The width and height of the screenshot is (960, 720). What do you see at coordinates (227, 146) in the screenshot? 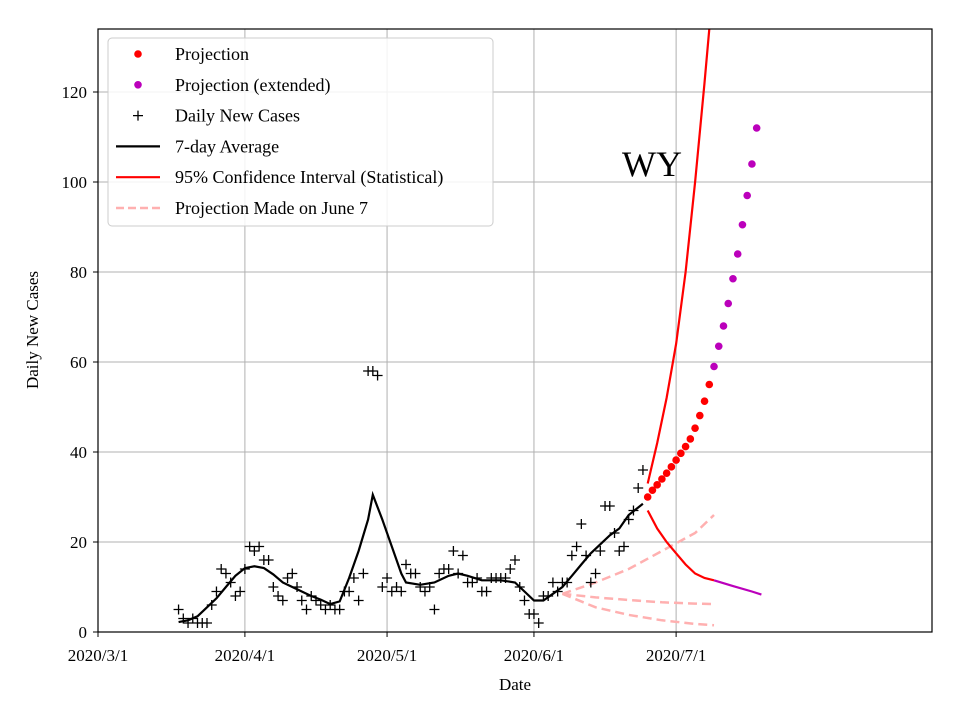
I see `legend-label-avg: 7-day Average` at bounding box center [227, 146].